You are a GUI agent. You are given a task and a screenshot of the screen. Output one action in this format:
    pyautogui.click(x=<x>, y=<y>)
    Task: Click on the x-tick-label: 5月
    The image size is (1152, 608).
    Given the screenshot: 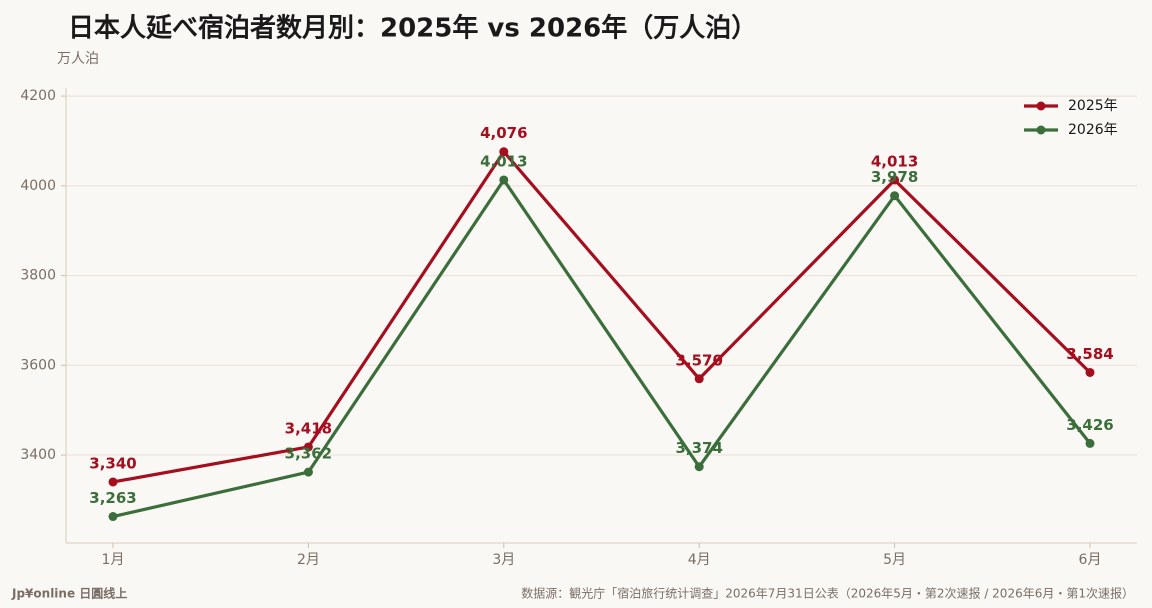 What is the action you would take?
    pyautogui.click(x=894, y=560)
    